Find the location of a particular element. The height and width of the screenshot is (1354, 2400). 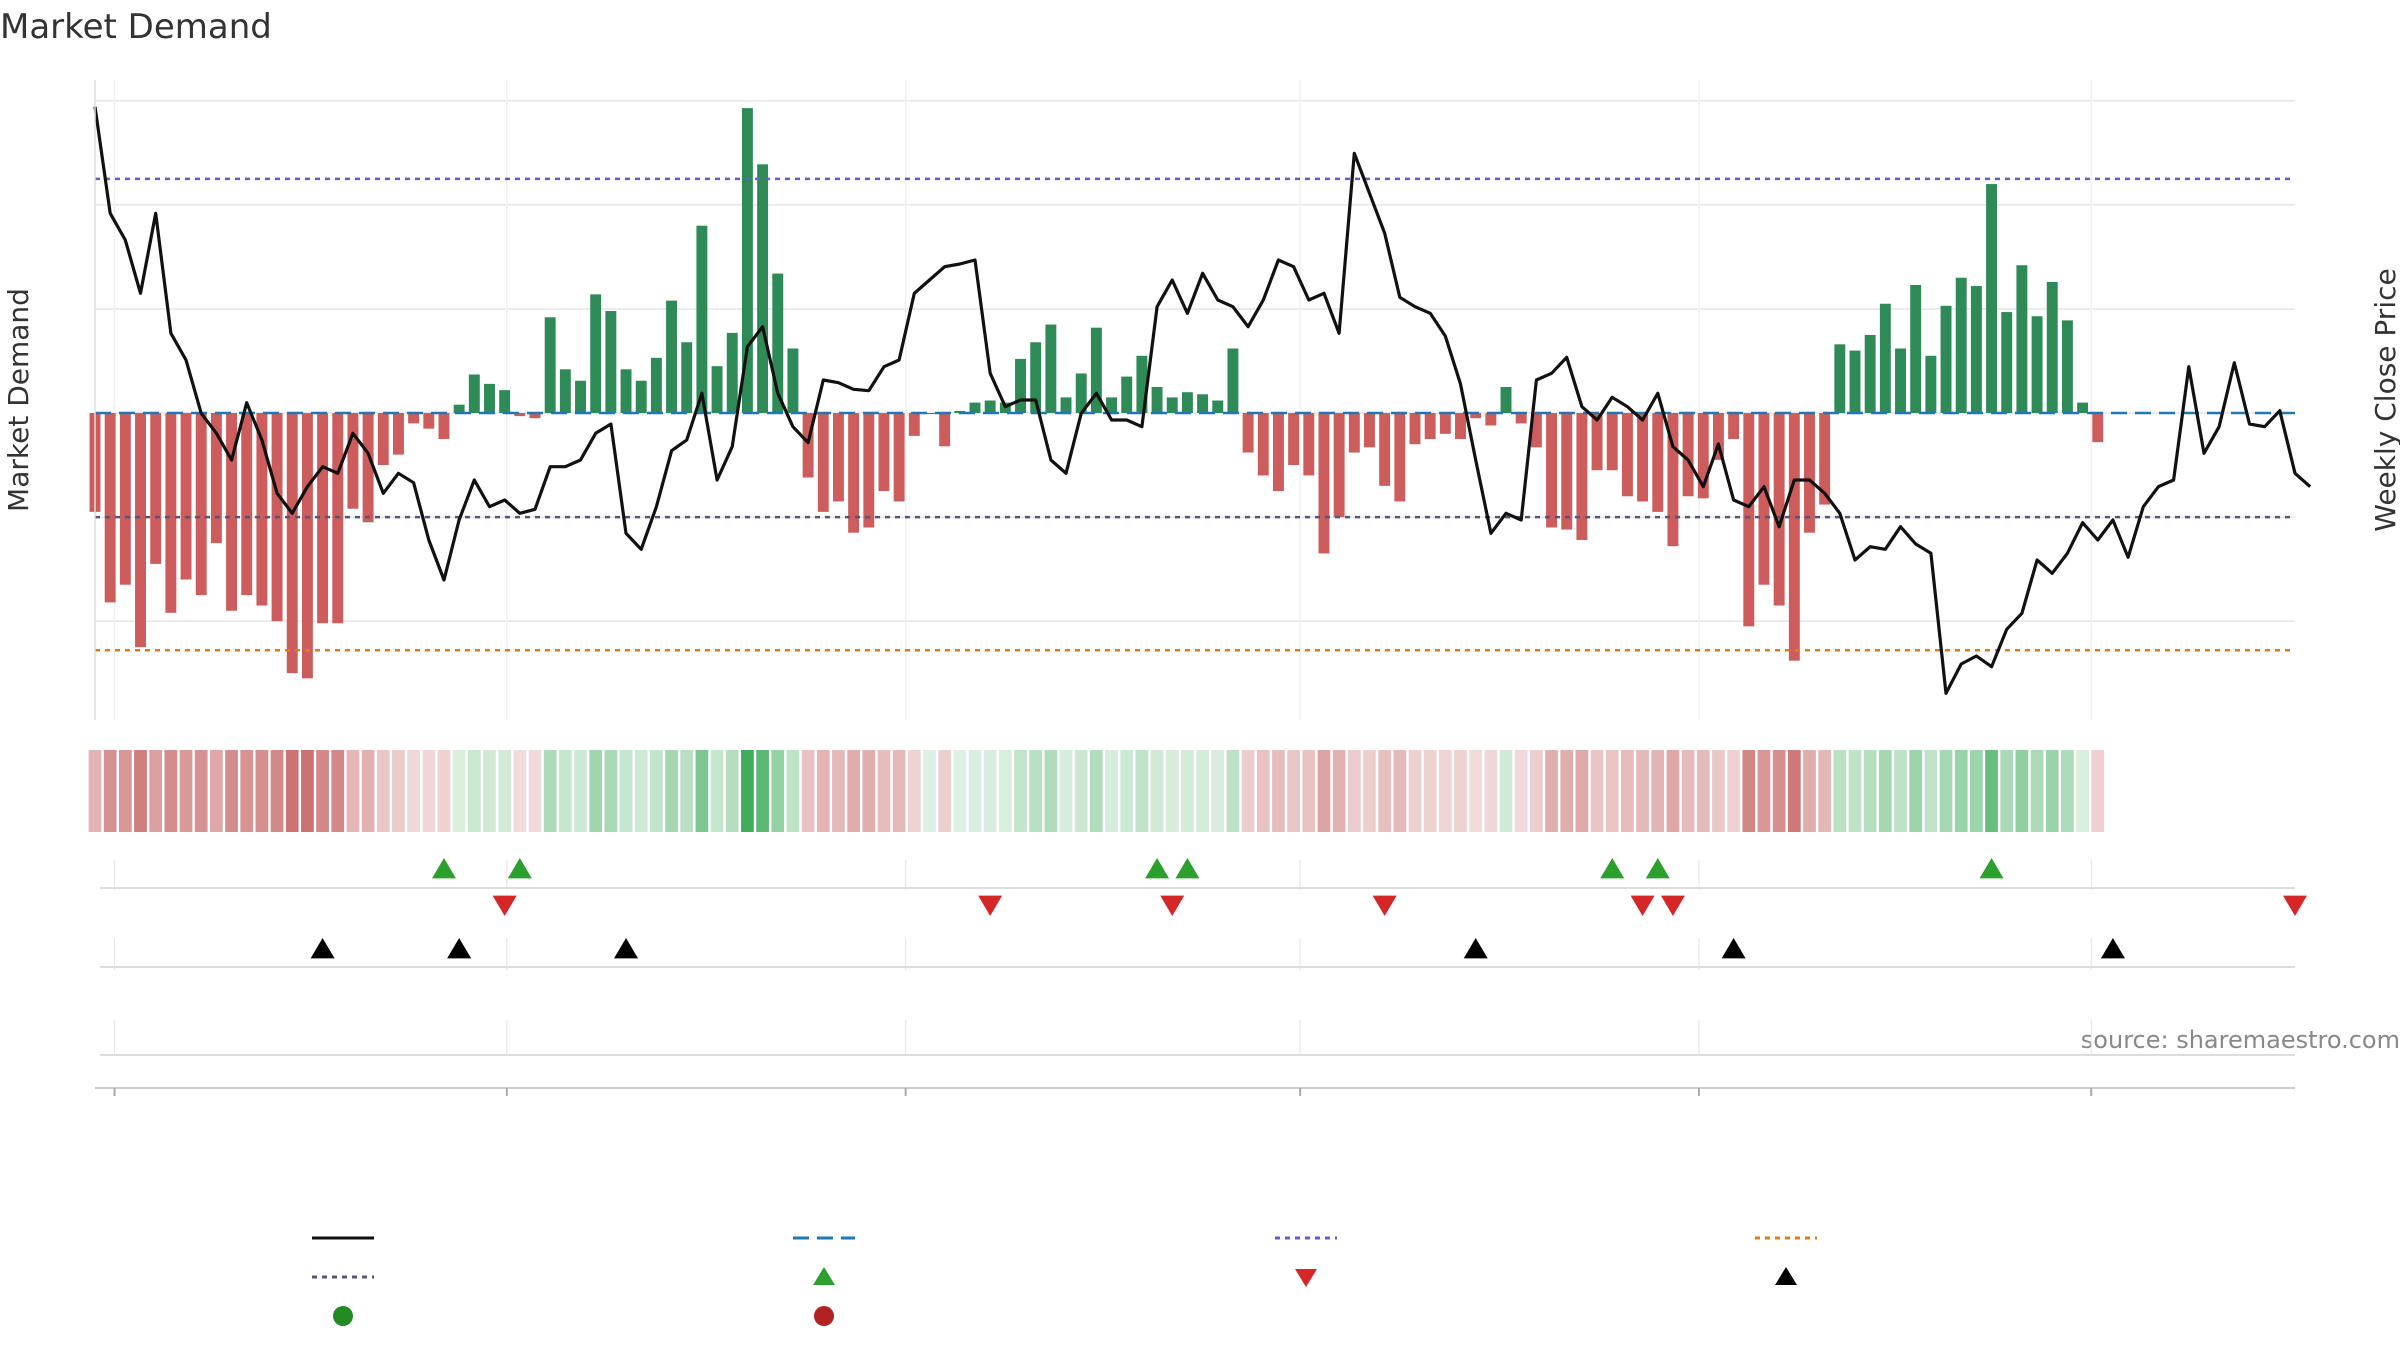

legend-swatch is located at coordinates (343, 1316).